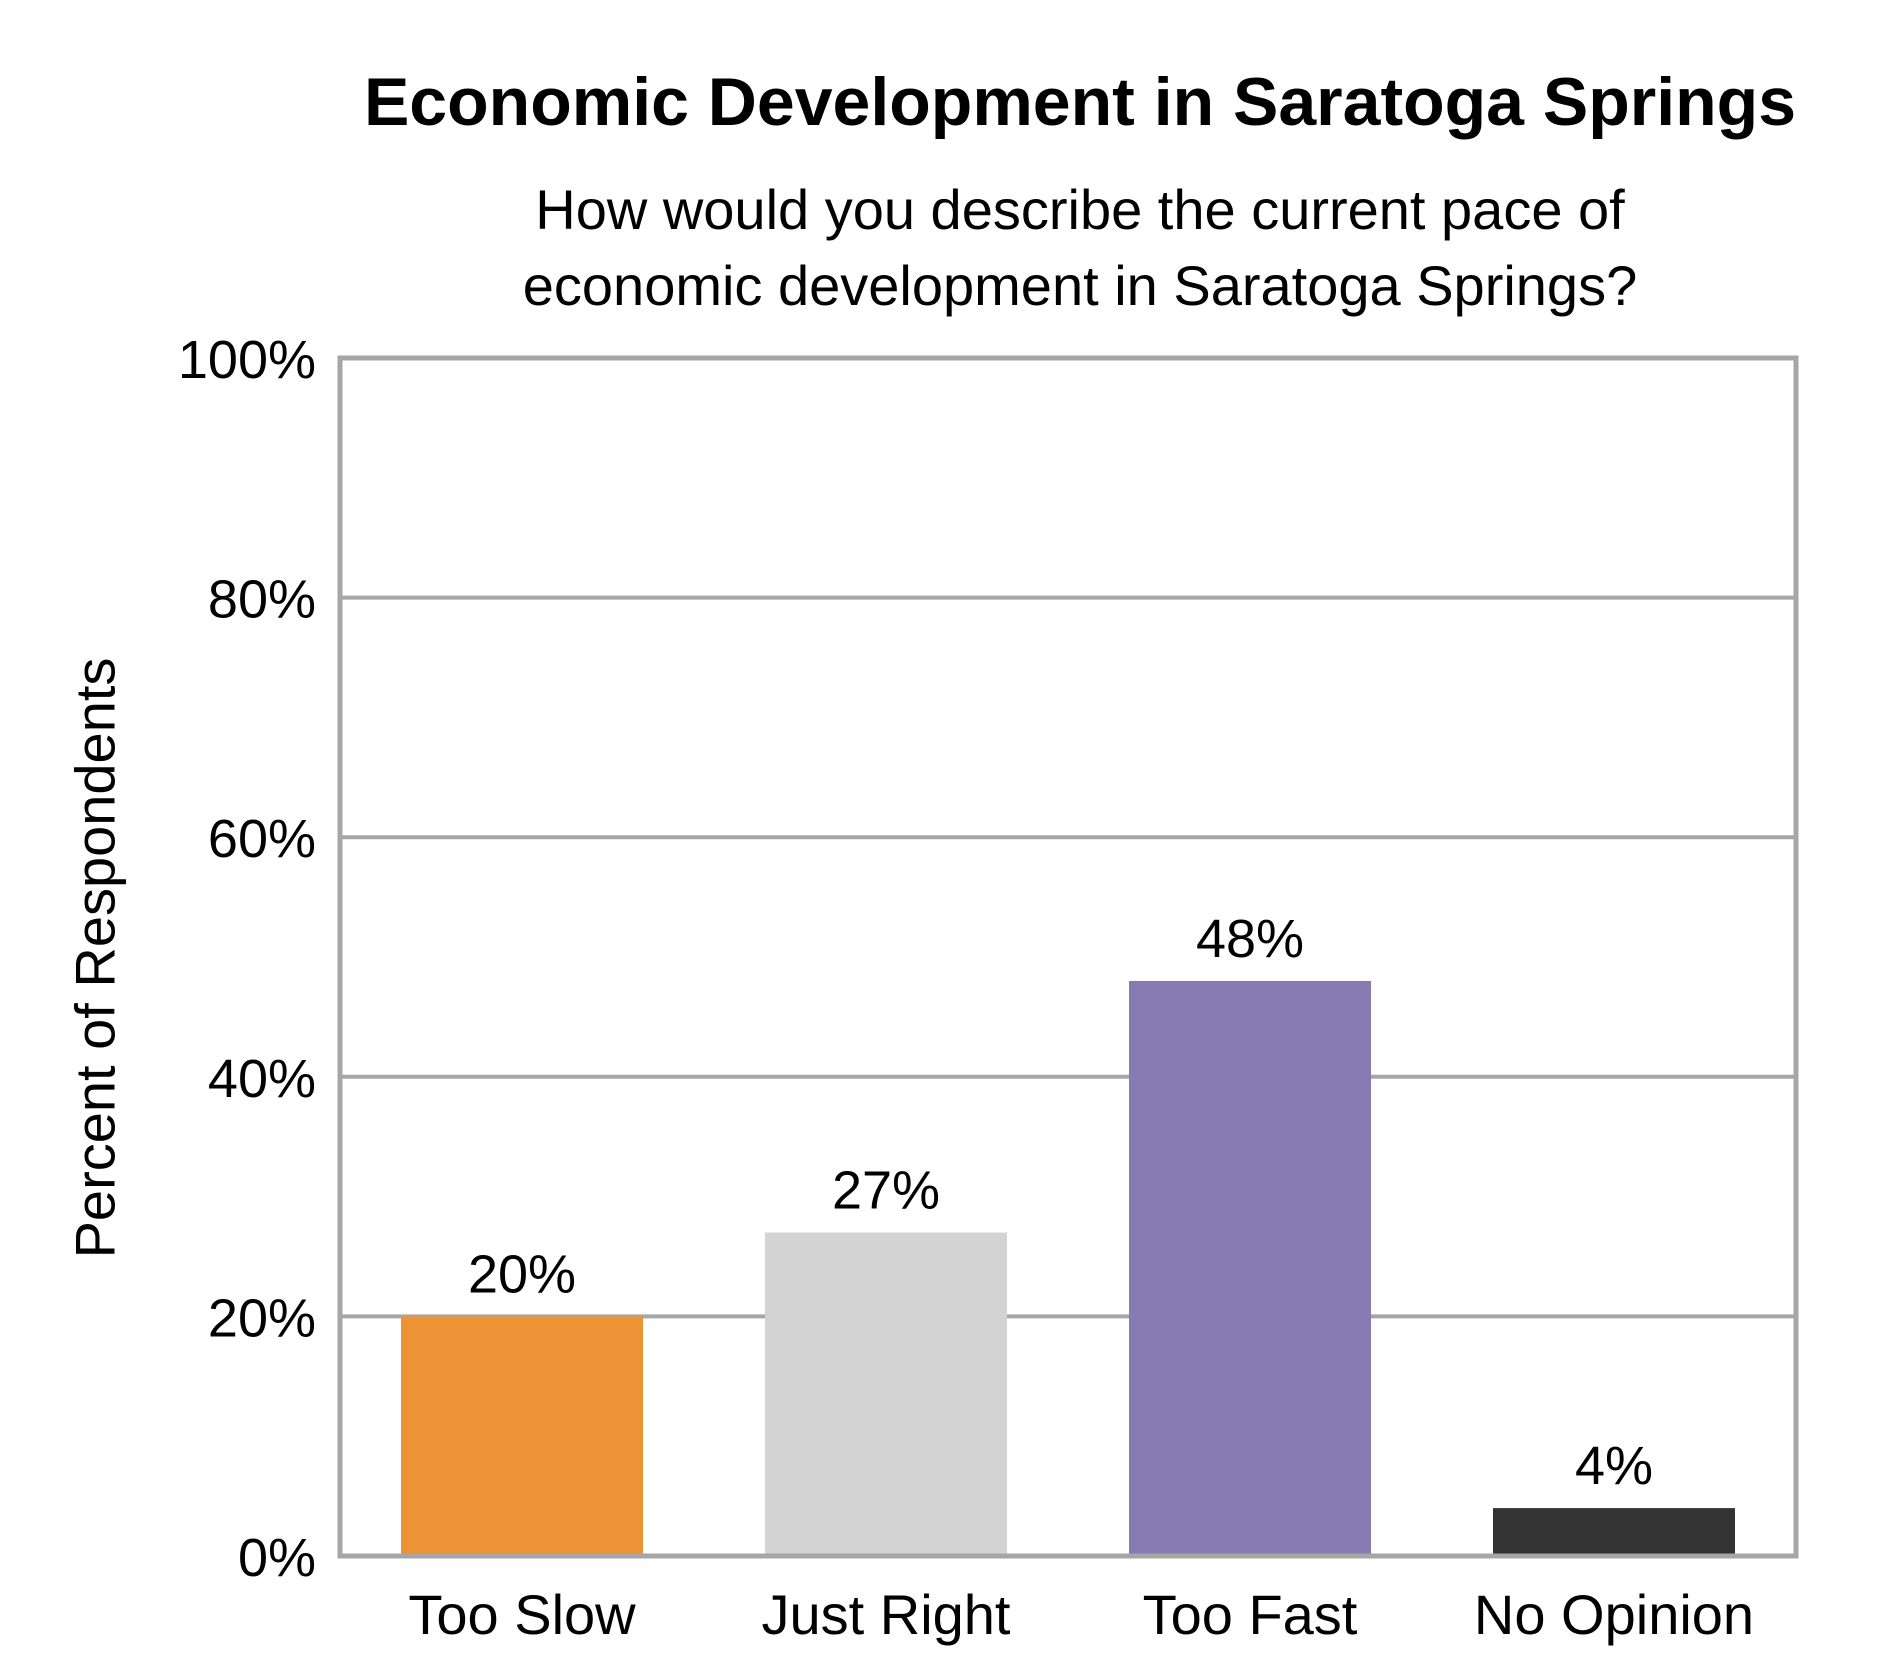  What do you see at coordinates (277, 1558) in the screenshot?
I see `y-tick-label: 0%` at bounding box center [277, 1558].